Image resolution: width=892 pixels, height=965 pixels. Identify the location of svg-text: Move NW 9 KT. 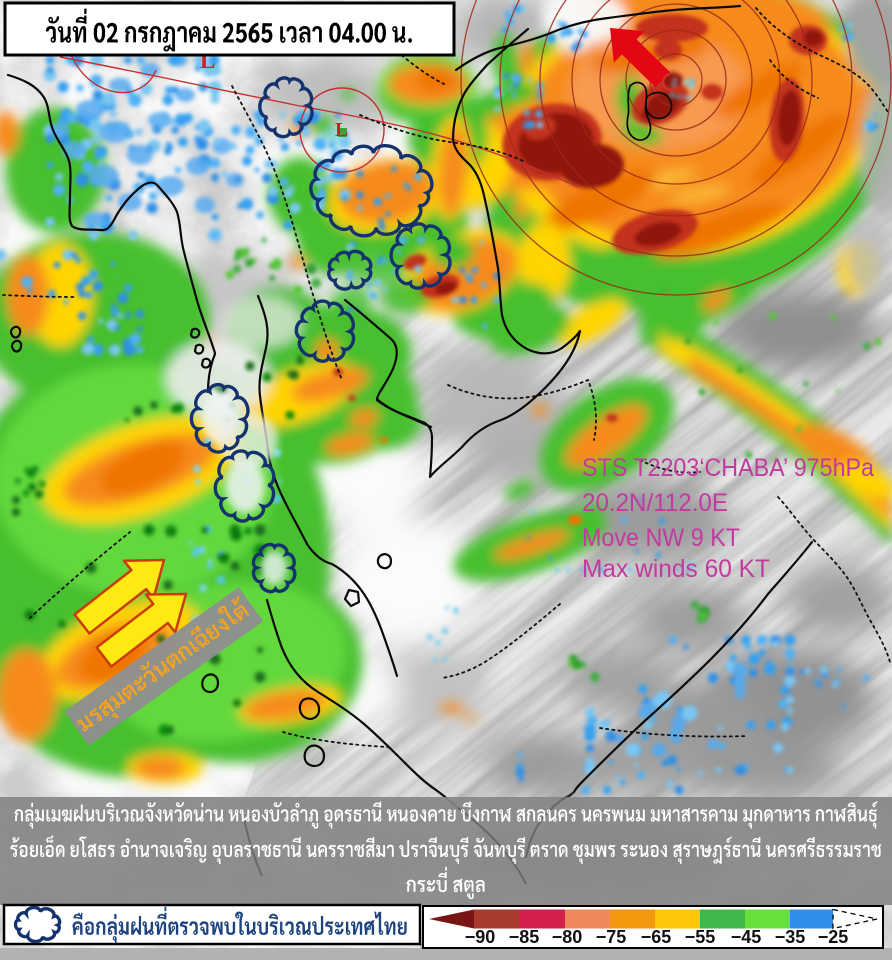
(661, 538).